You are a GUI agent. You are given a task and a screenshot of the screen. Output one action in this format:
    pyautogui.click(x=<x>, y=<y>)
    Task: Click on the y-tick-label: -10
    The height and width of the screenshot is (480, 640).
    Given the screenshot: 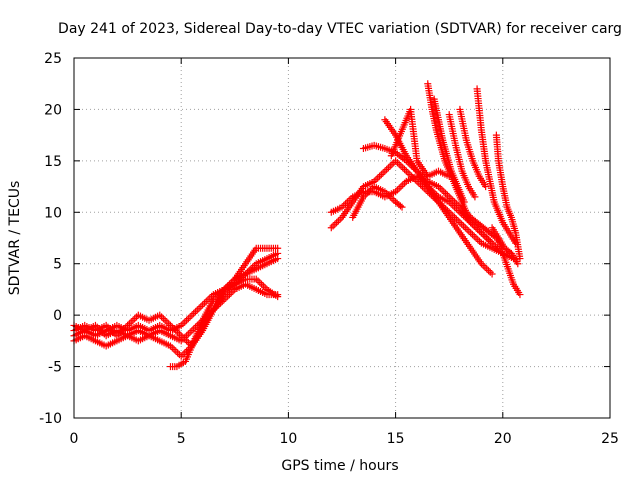 What is the action you would take?
    pyautogui.click(x=50, y=419)
    